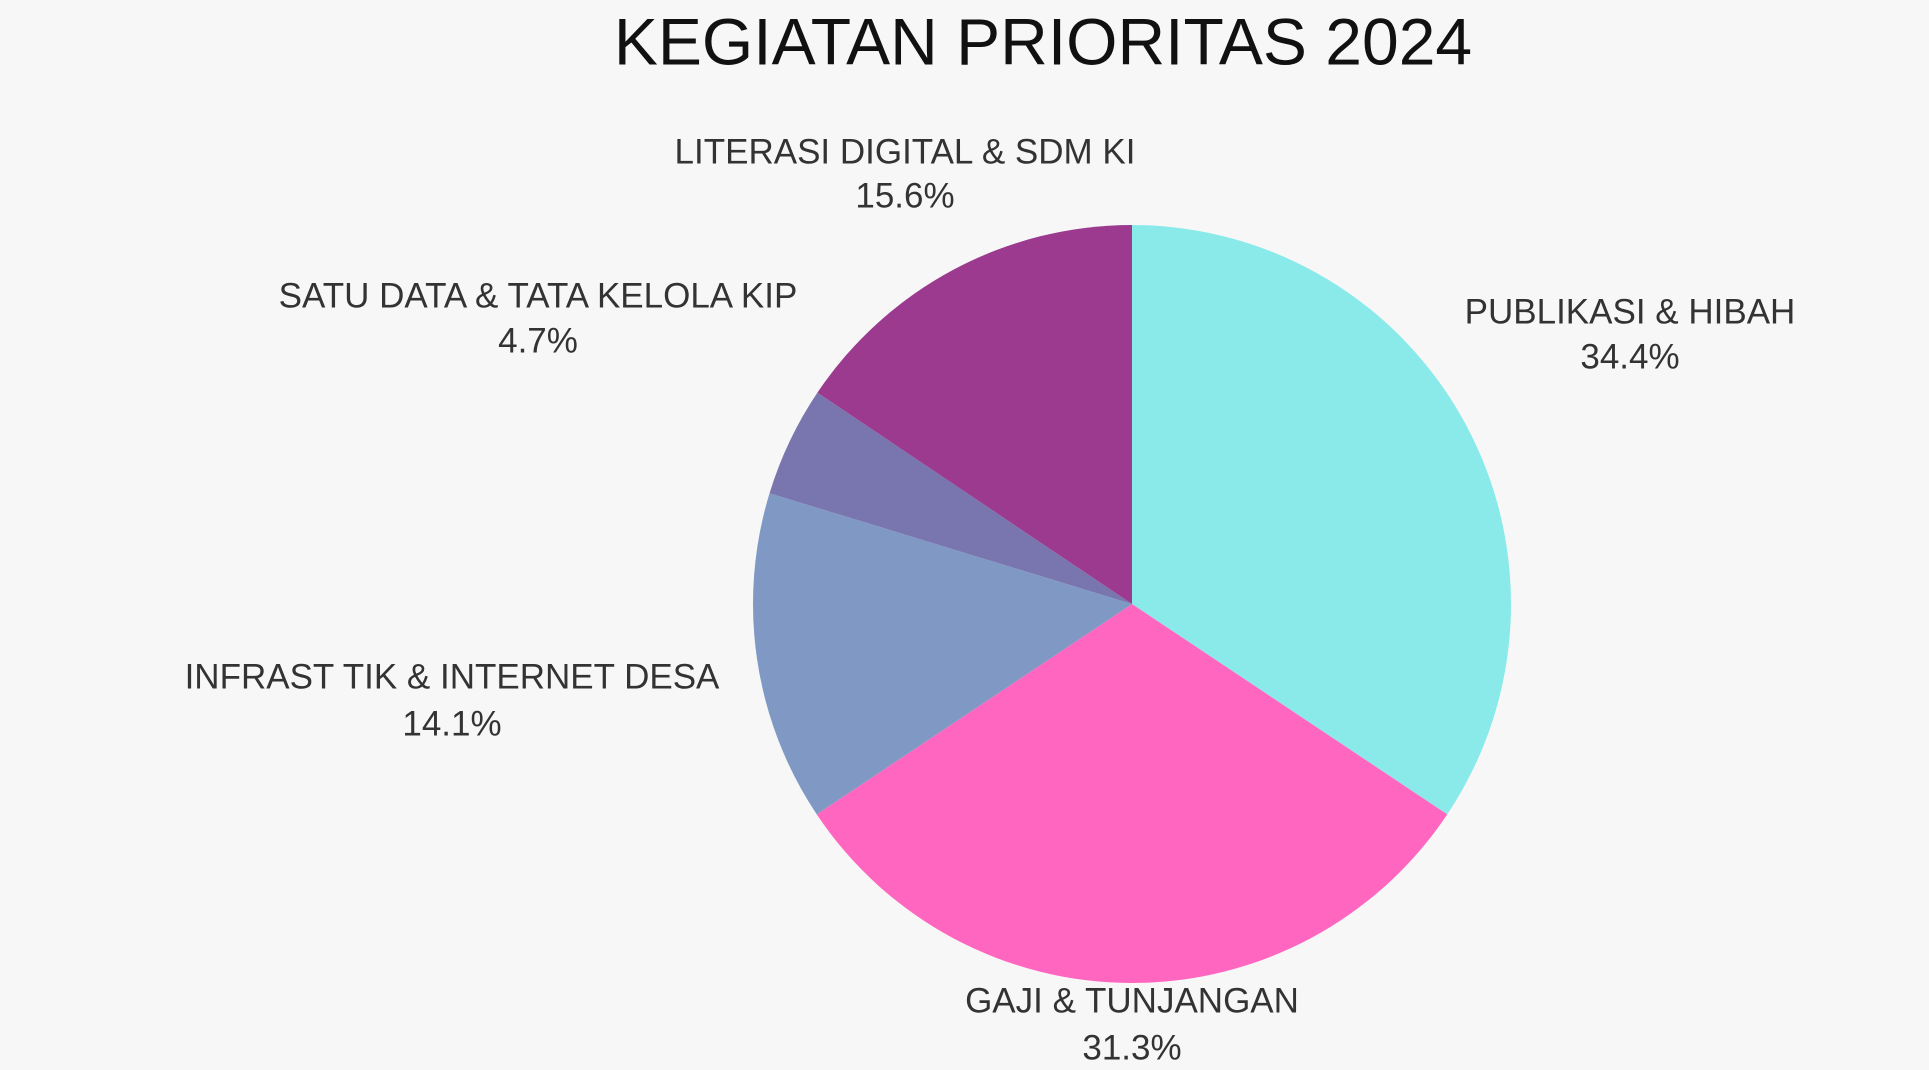 This screenshot has height=1070, width=1929. What do you see at coordinates (904, 195) in the screenshot?
I see `slice-value-label: 15.6%` at bounding box center [904, 195].